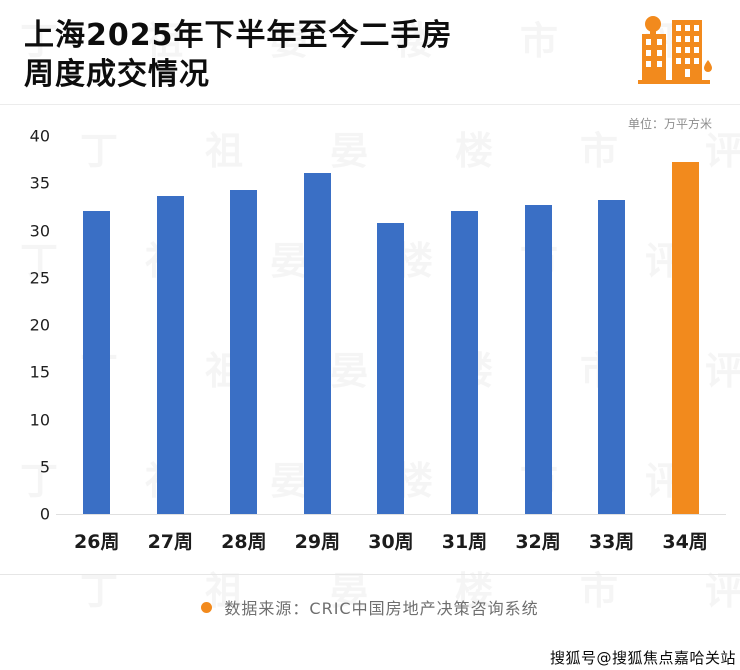 Image resolution: width=740 pixels, height=670 pixels. Describe the element at coordinates (44, 467) in the screenshot. I see `y-tick-5: 5` at that location.